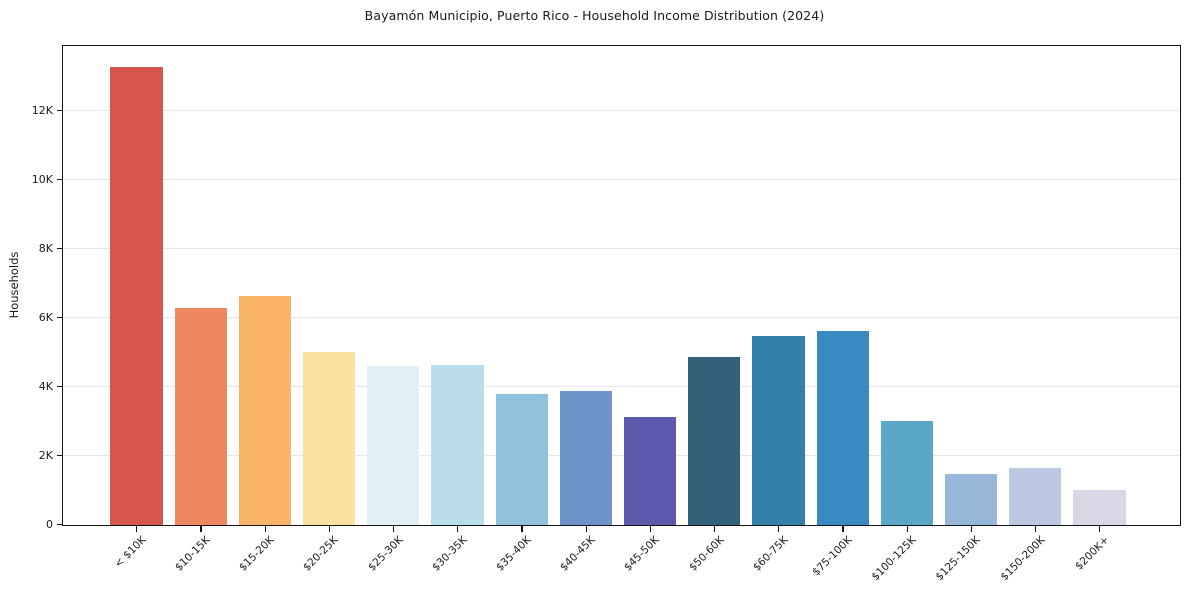 The image size is (1189, 590). What do you see at coordinates (832, 556) in the screenshot?
I see `x-tick-label-$75-100K: $75-100K` at bounding box center [832, 556].